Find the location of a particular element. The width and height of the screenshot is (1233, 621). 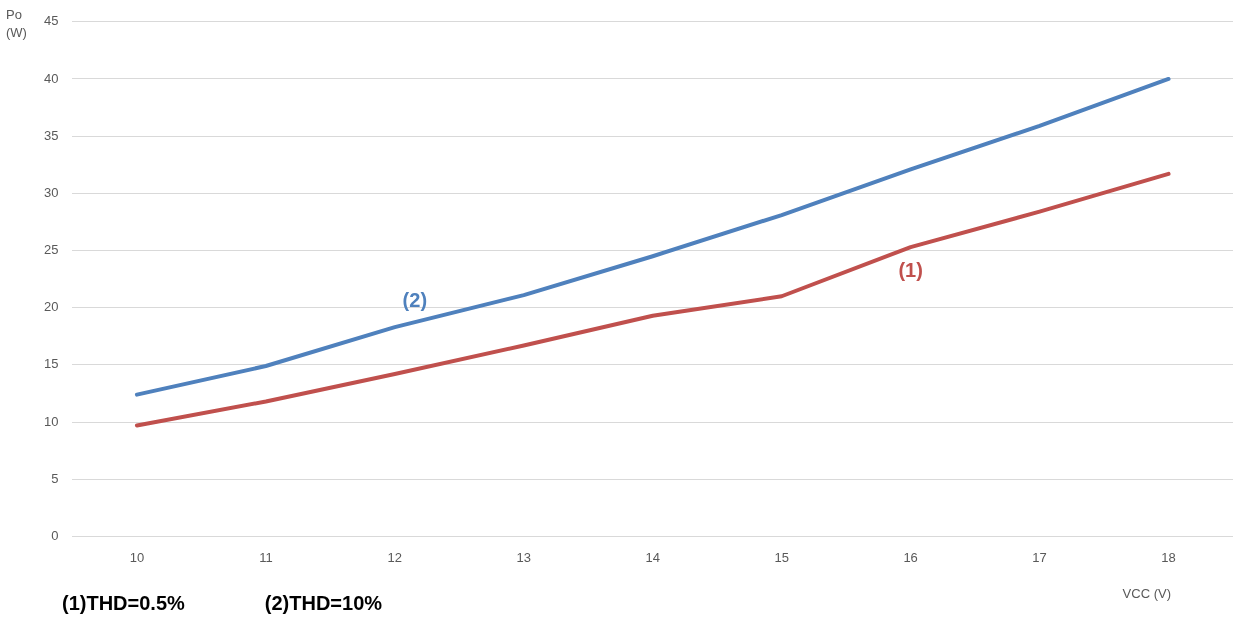

y-tick-label: 10 is located at coordinates (51, 421).